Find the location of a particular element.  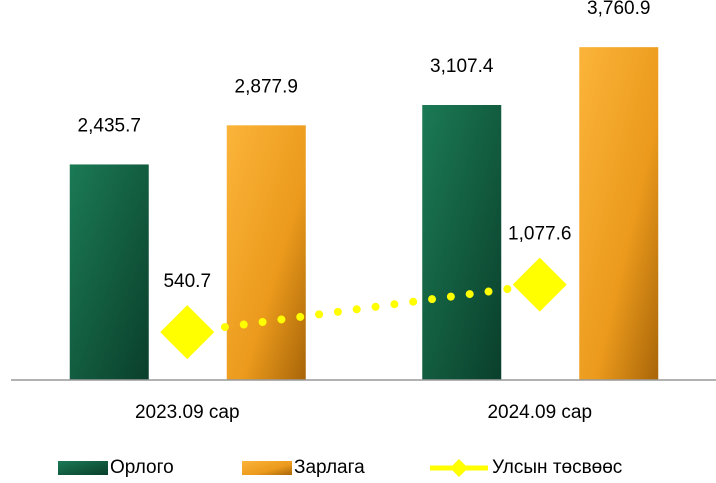

data-label: 3,760.9 is located at coordinates (618, 9).